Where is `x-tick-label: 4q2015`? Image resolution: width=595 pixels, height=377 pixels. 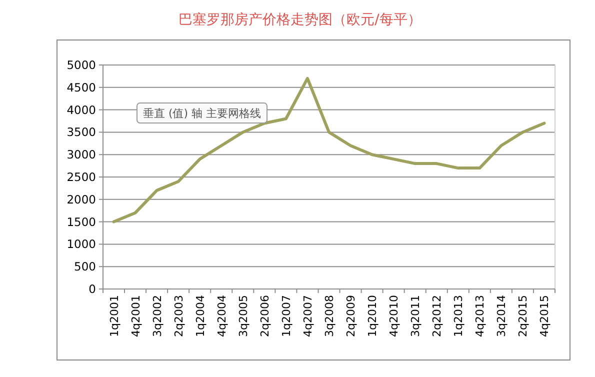 x-tick-label: 4q2015 is located at coordinates (545, 316).